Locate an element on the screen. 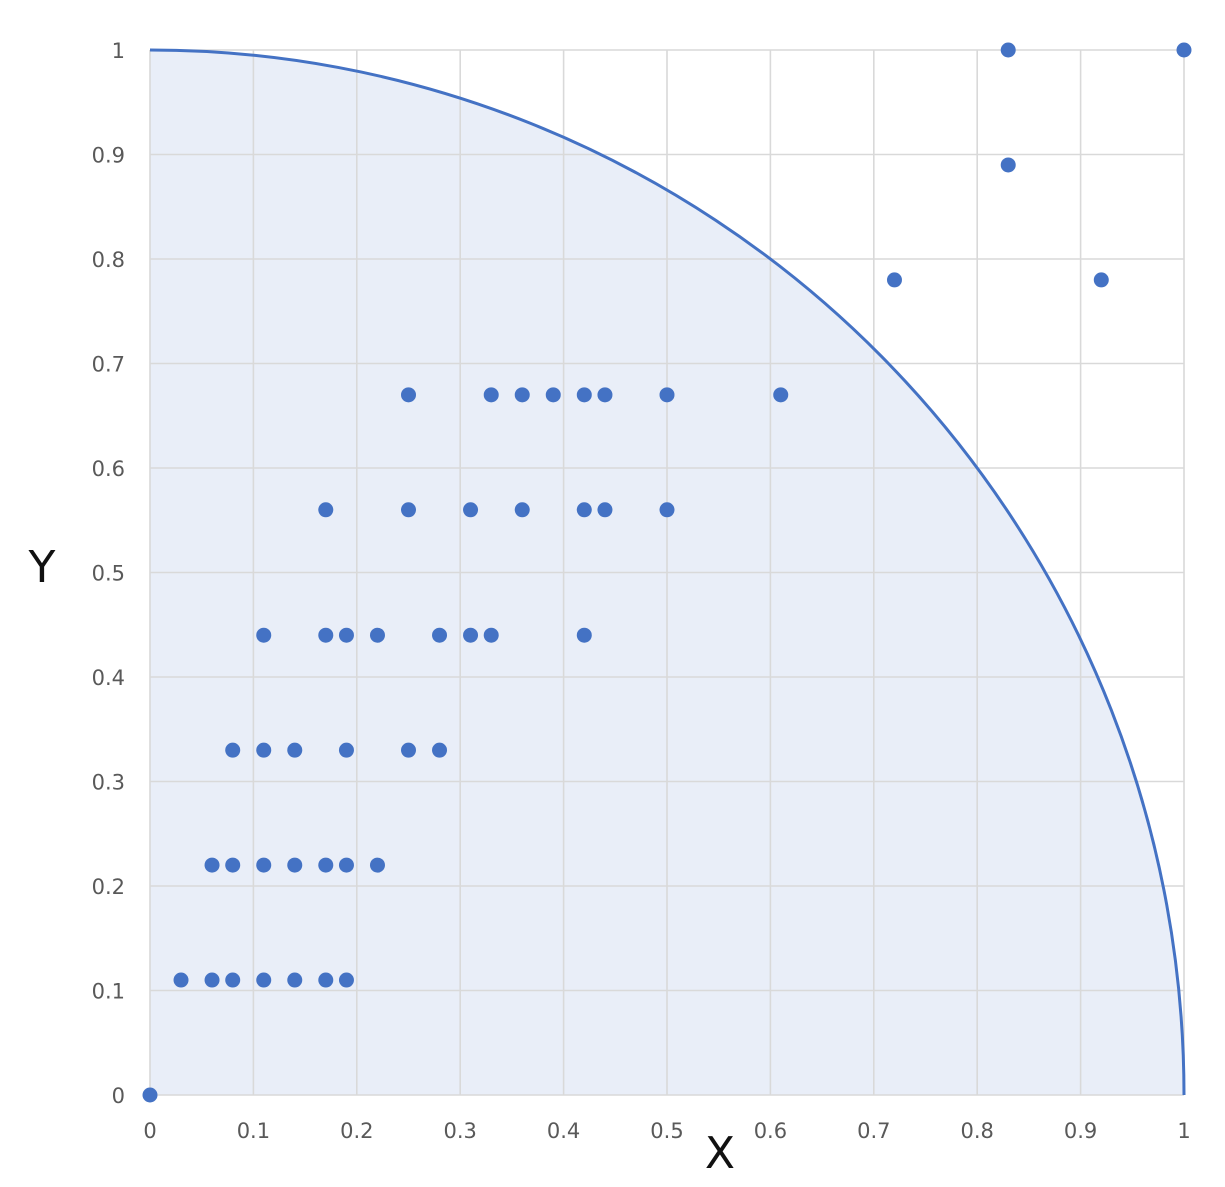  x-tick-label: 0.4 is located at coordinates (563, 1131).